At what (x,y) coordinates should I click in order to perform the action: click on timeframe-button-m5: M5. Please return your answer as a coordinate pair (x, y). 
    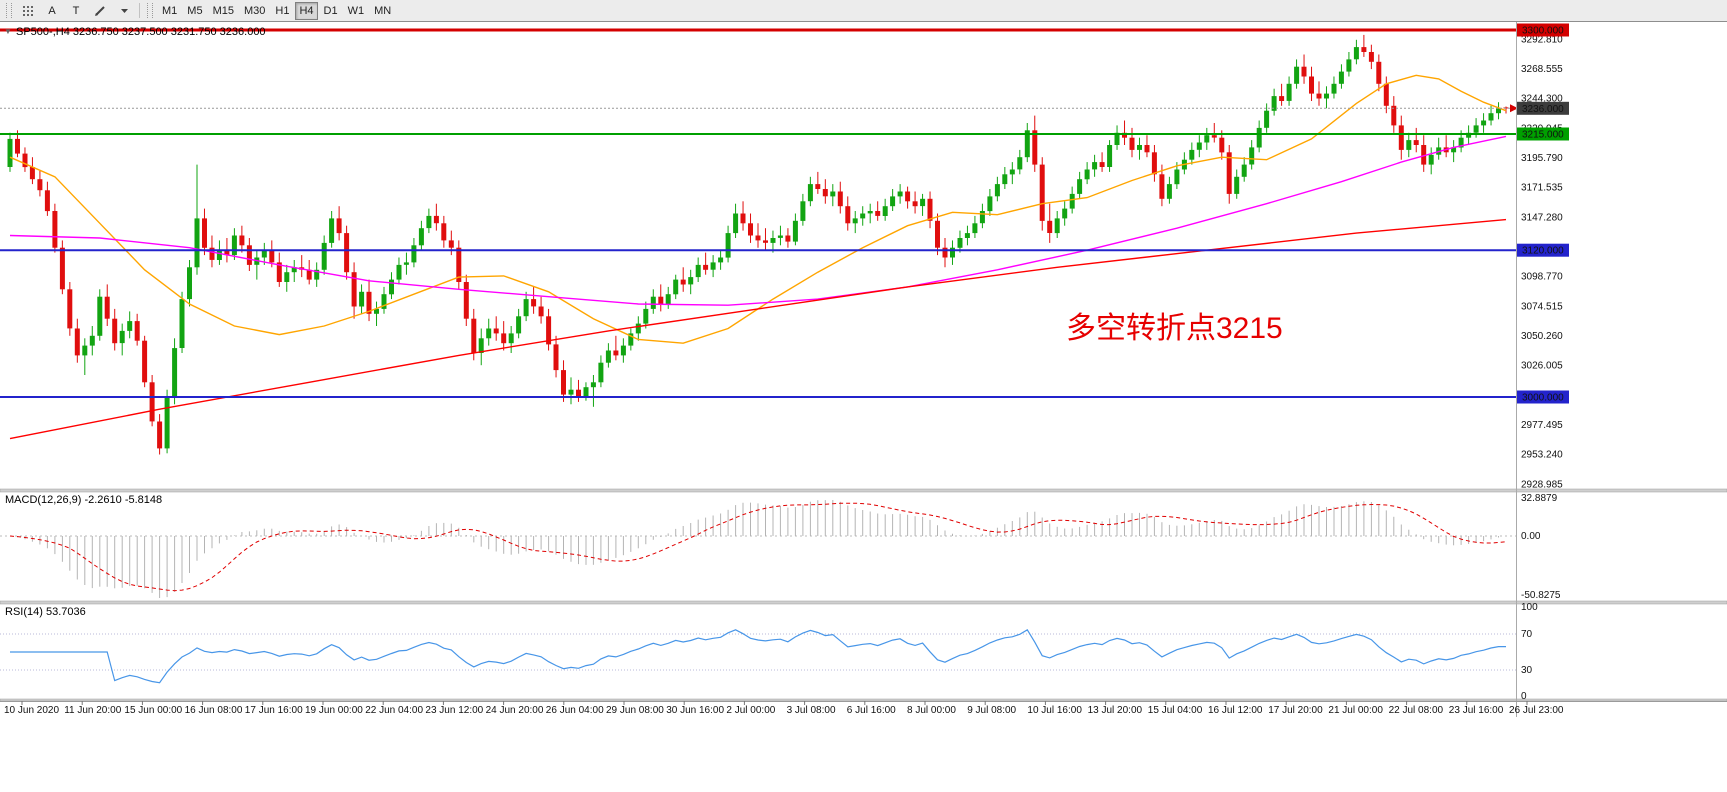
    Looking at the image, I should click on (194, 11).